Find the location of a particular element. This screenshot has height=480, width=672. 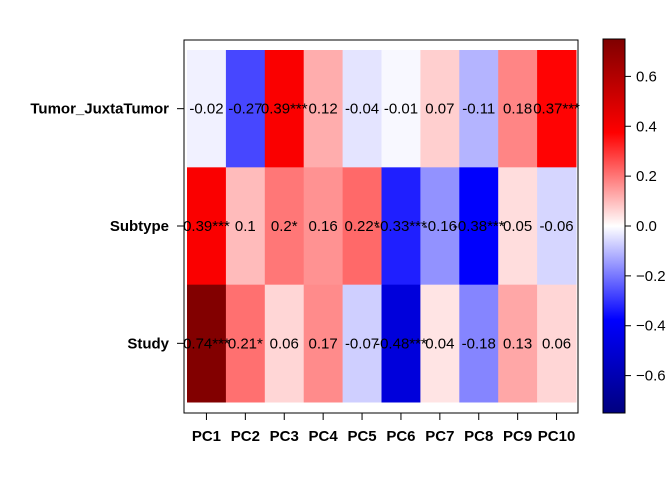

cell-value-label: 0.74*** is located at coordinates (206, 343).